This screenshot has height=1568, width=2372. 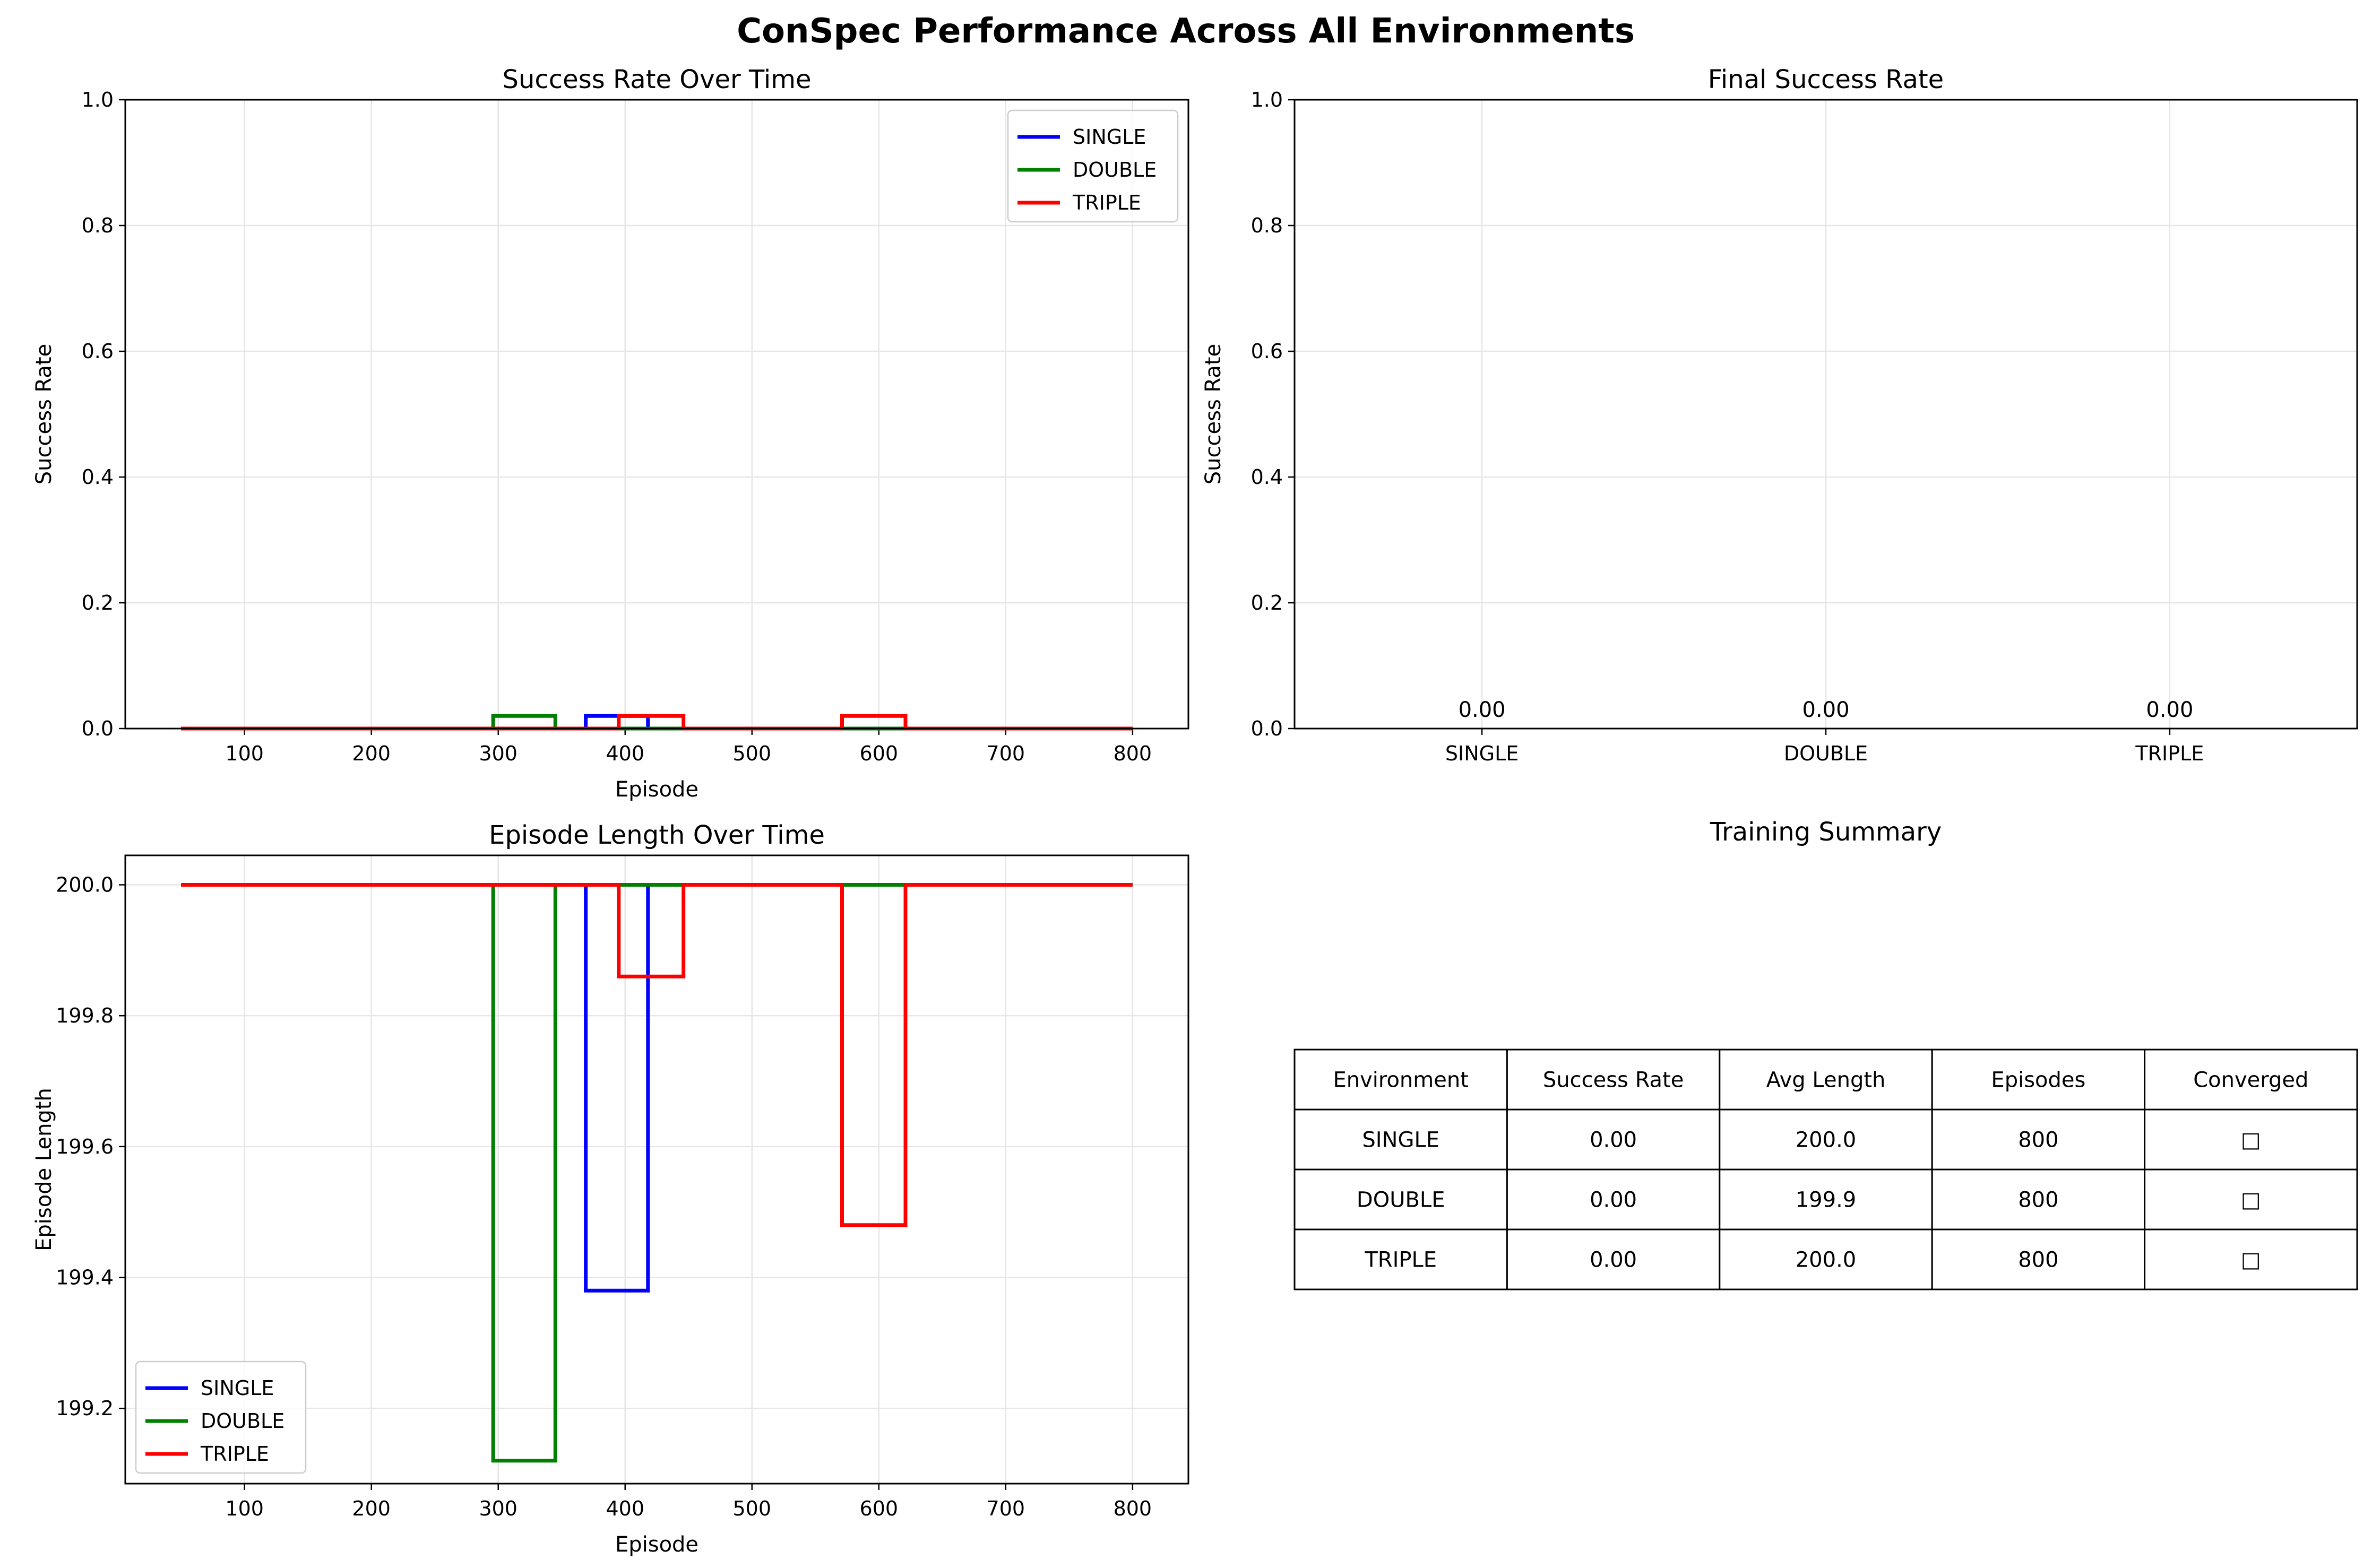 What do you see at coordinates (85, 1408) in the screenshot?
I see `y-tick-label: 199.2` at bounding box center [85, 1408].